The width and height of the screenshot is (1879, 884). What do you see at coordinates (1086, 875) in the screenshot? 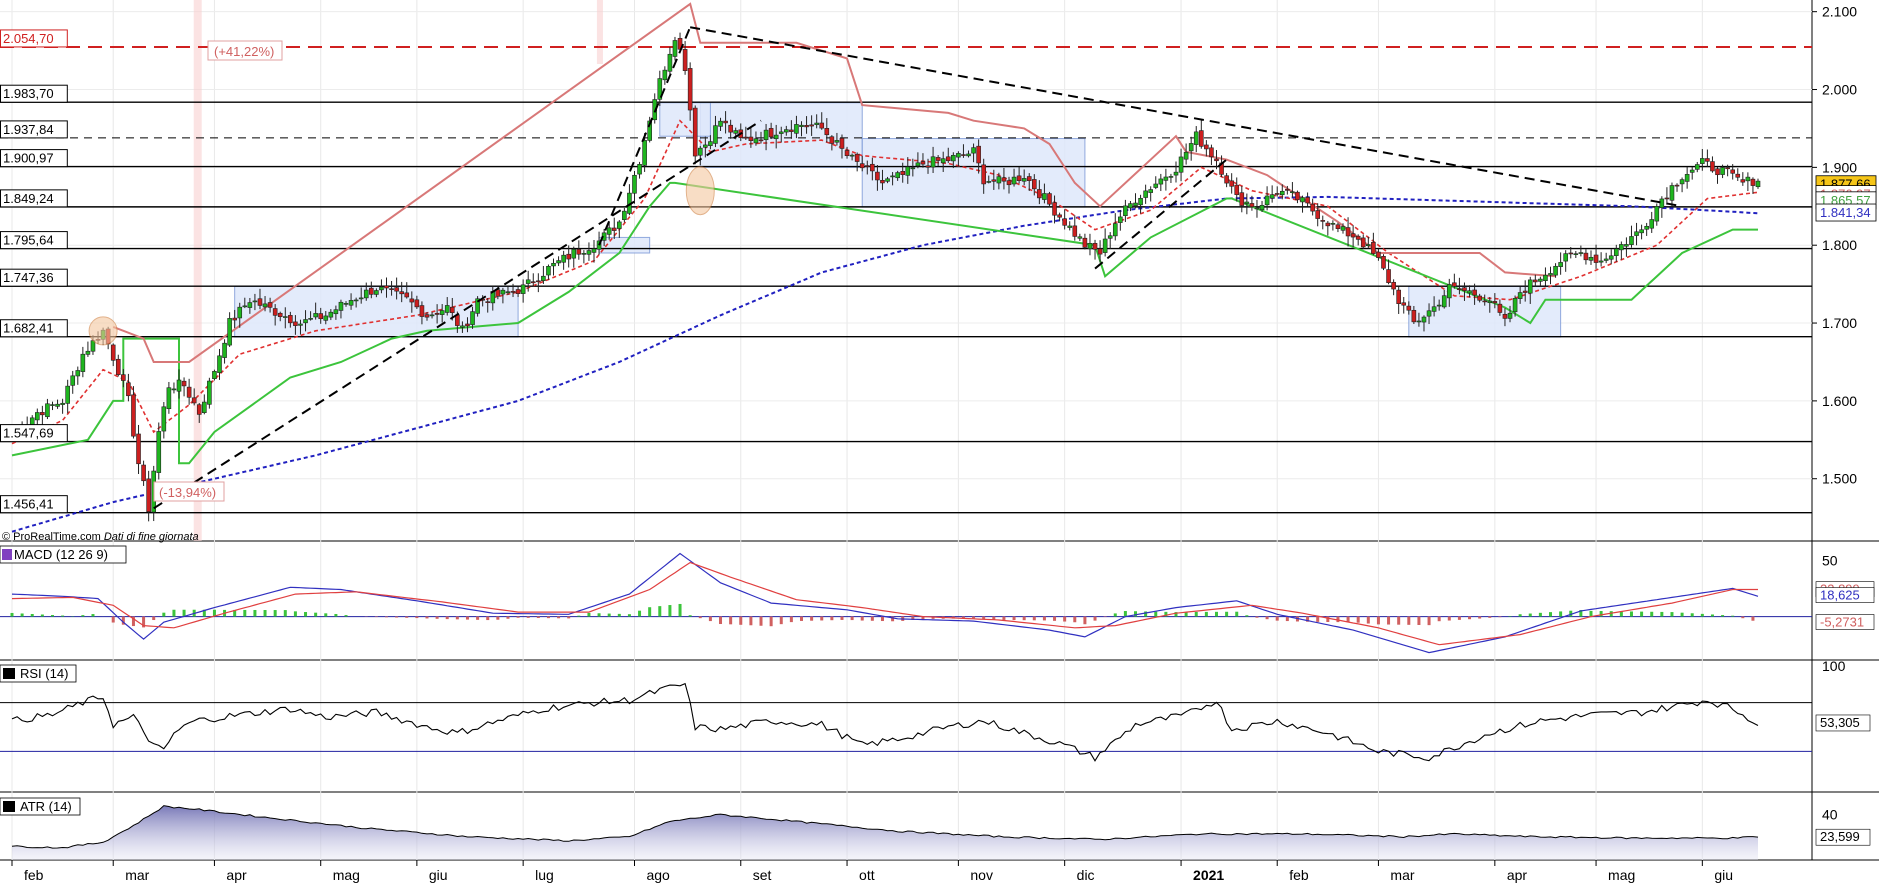
I see `month-label: dic` at bounding box center [1086, 875].